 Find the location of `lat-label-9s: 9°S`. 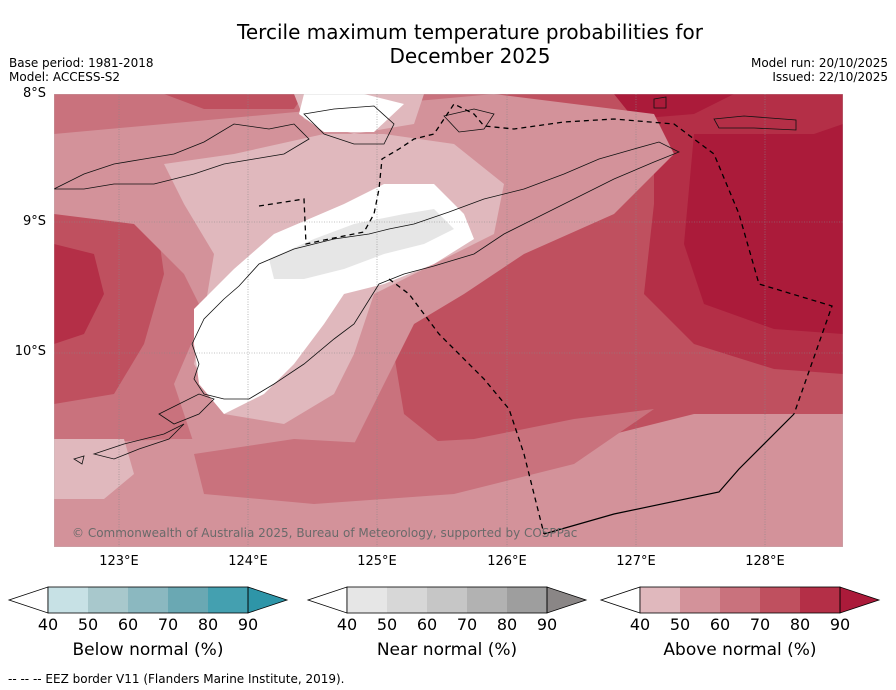

lat-label-9s: 9°S is located at coordinates (34, 221).